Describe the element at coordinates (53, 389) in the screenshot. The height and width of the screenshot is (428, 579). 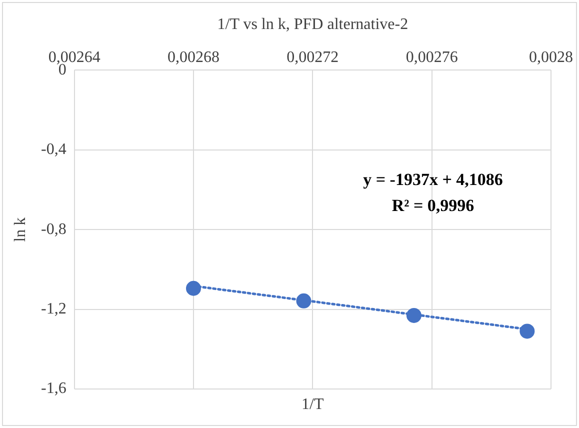
I see `y-tick-label: -1,6` at that location.